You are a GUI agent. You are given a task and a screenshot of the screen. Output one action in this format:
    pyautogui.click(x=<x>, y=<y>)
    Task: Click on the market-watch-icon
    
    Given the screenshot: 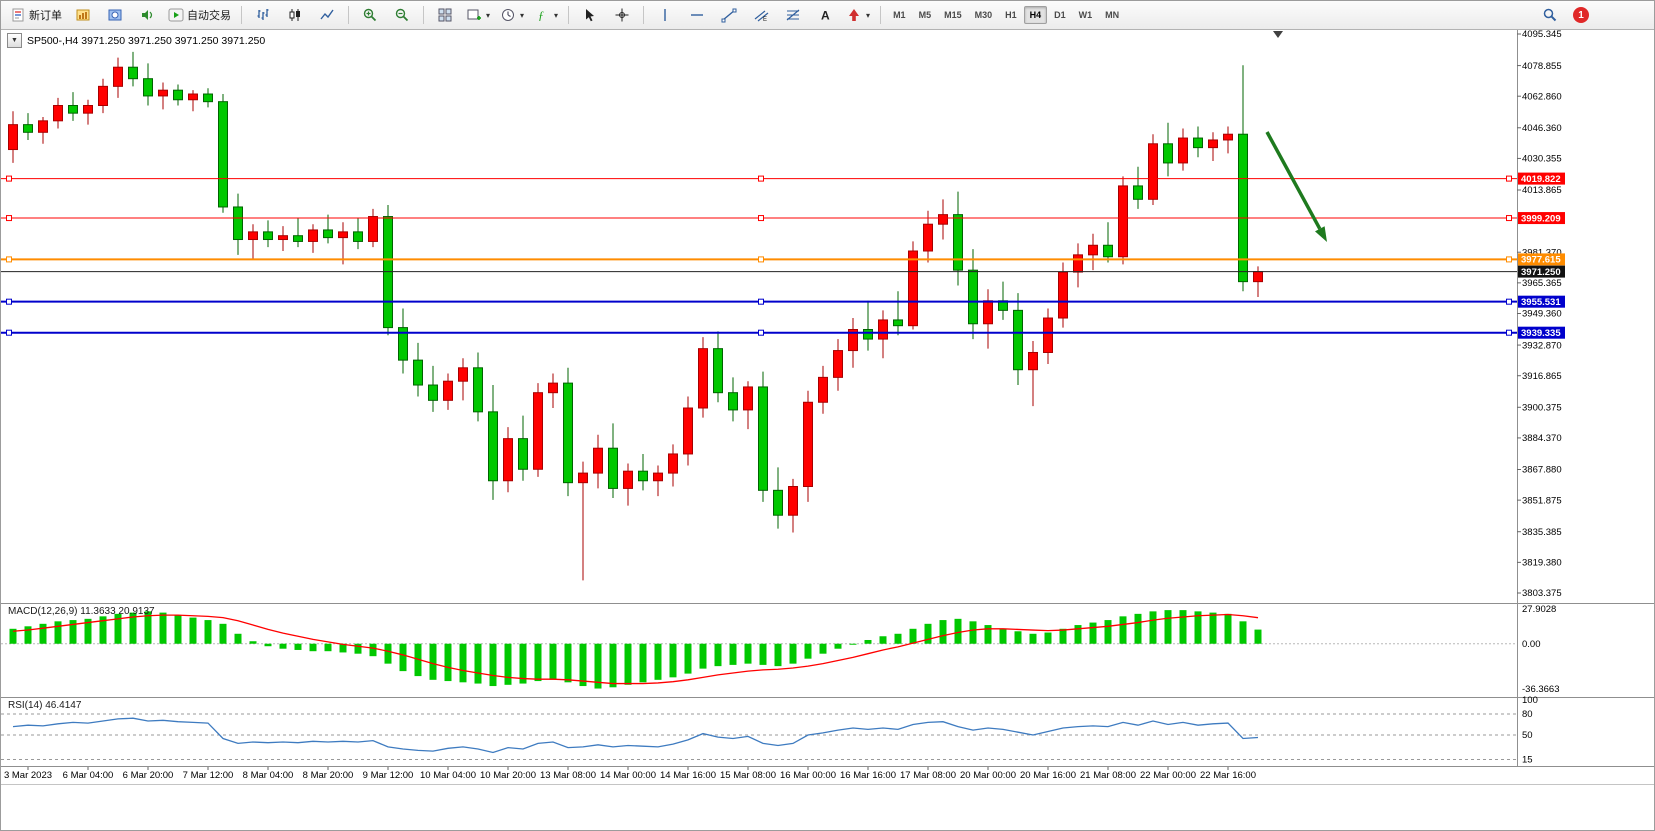 What is the action you would take?
    pyautogui.click(x=115, y=15)
    